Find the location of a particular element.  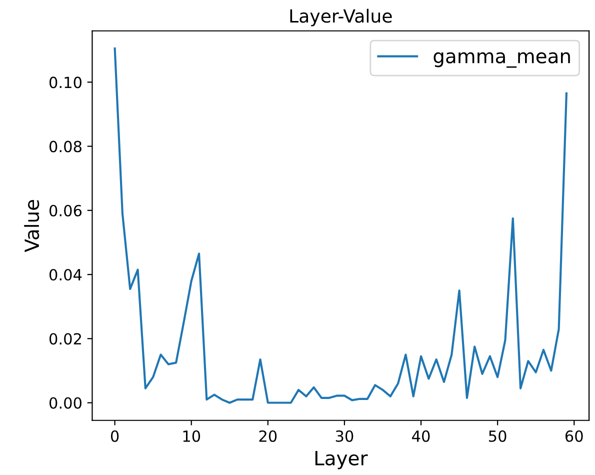

x-tick-label: 30 is located at coordinates (345, 436).